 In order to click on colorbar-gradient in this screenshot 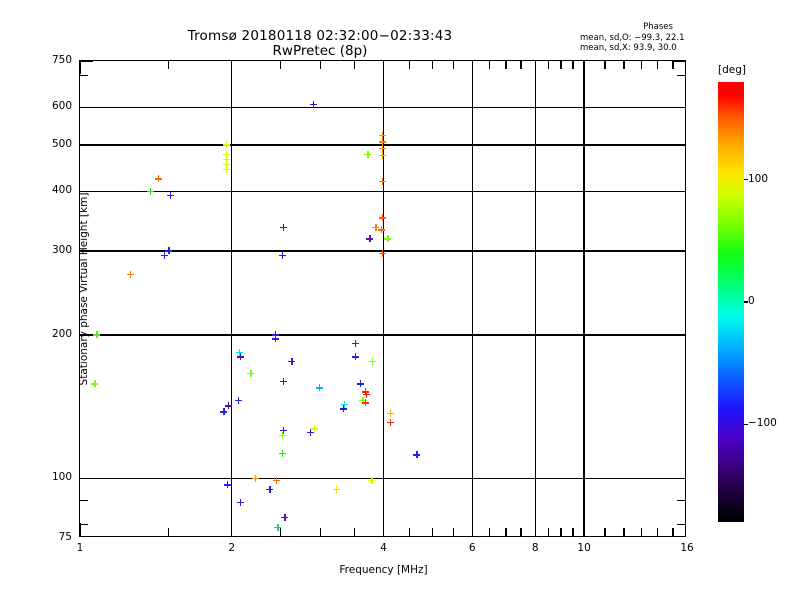, I will do `click(731, 302)`.